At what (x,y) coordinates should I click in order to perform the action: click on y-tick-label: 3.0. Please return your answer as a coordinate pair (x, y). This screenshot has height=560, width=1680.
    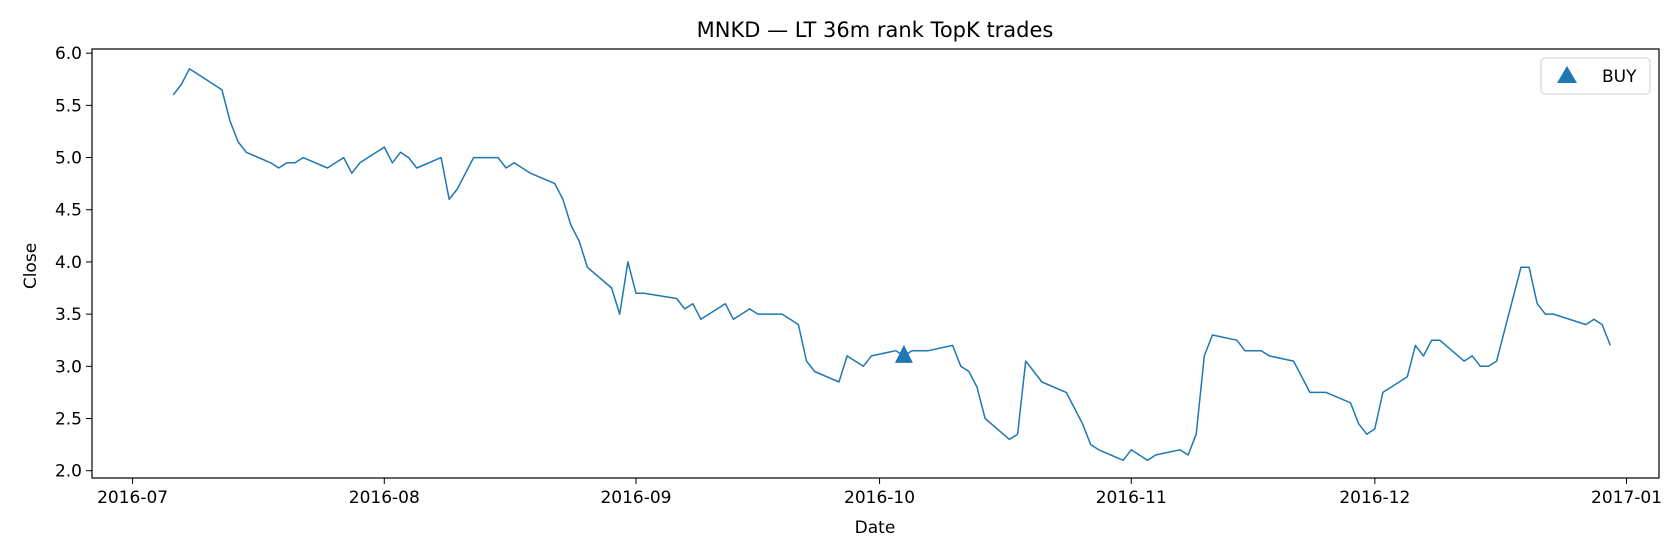
    Looking at the image, I should click on (68, 367).